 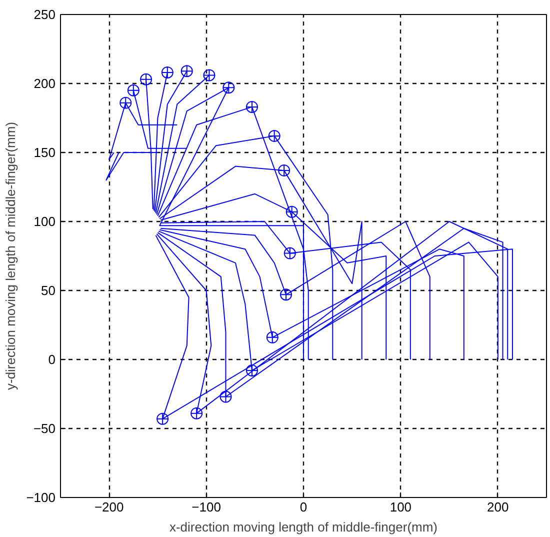 I want to click on y-tick-label: −100, so click(x=41, y=497).